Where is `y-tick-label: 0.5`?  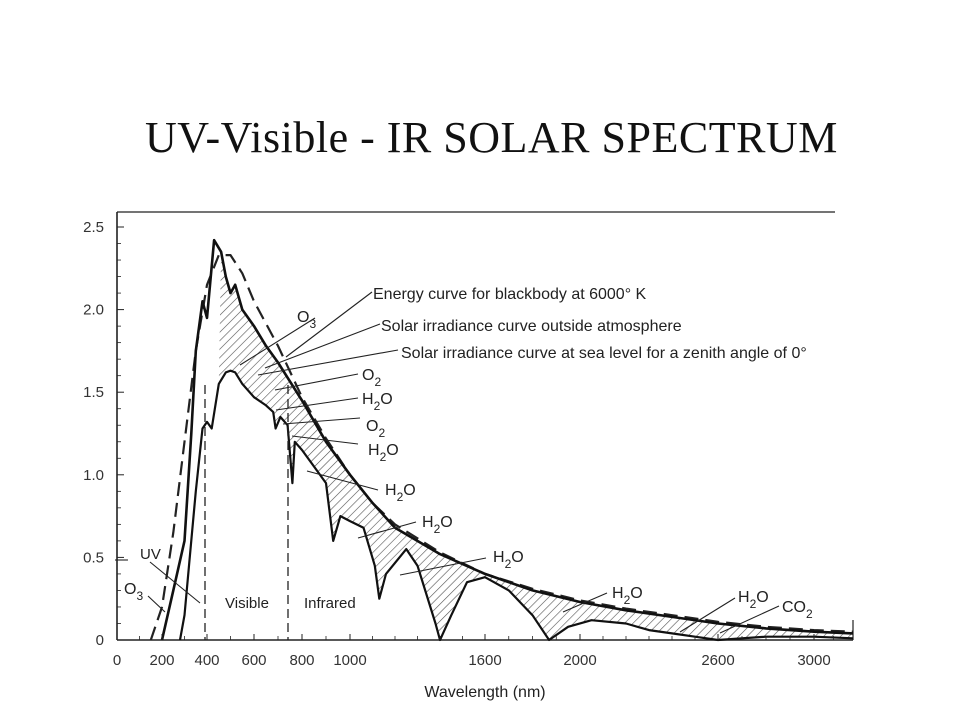 y-tick-label: 0.5 is located at coordinates (93, 557).